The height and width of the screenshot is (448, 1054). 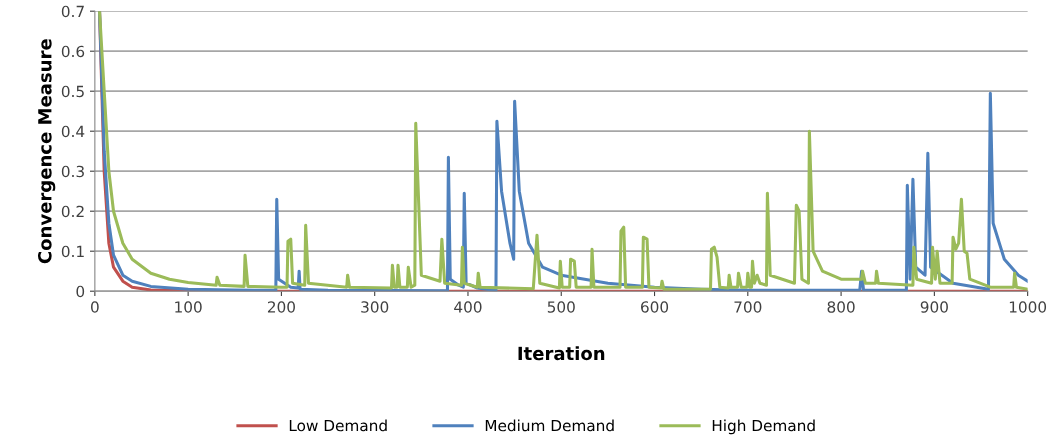 I want to click on x-tick-label: 300, so click(x=375, y=307).